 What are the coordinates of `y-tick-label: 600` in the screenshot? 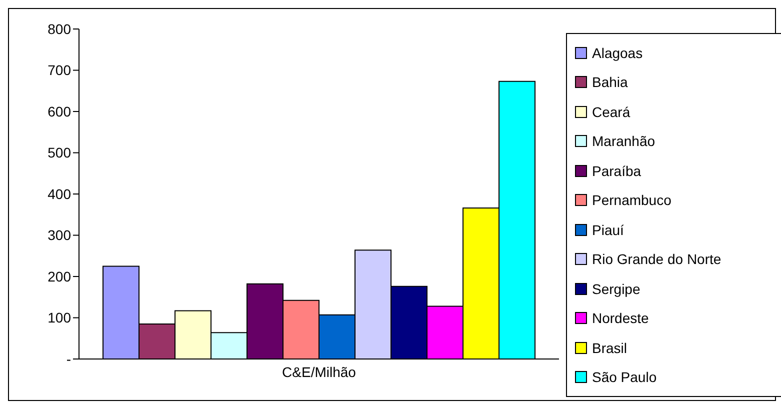 It's located at (60, 111).